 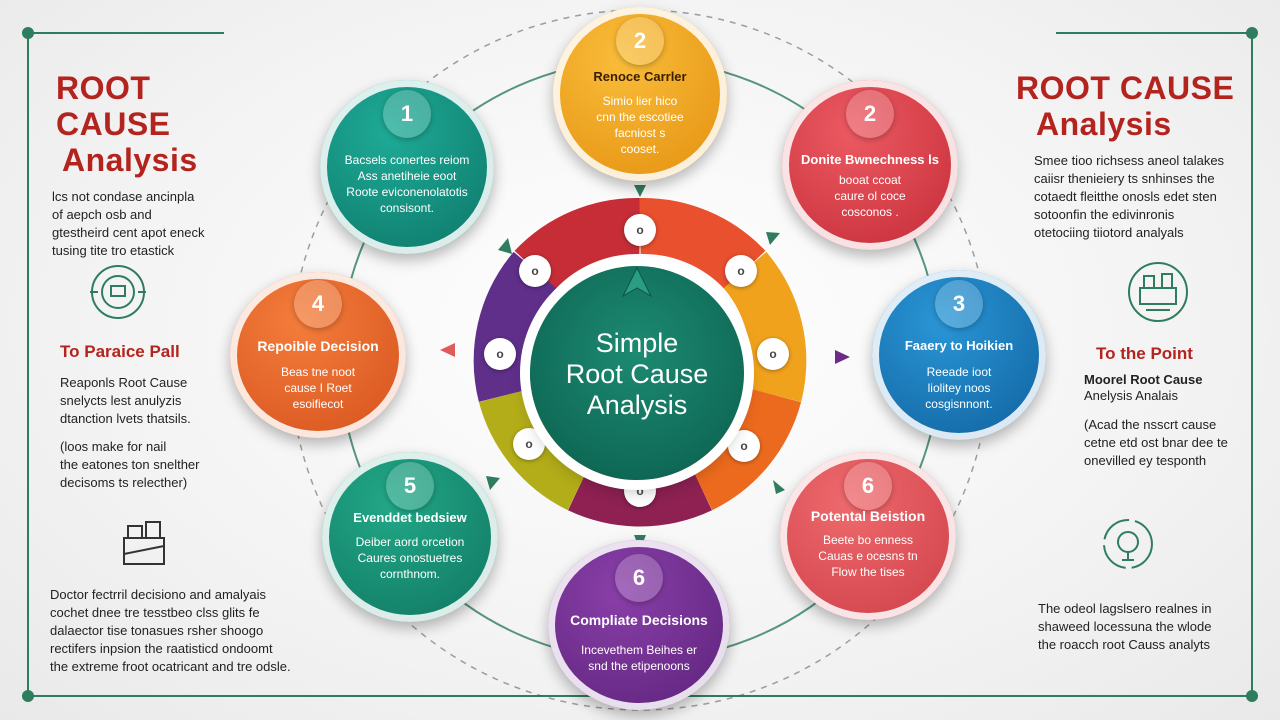 What do you see at coordinates (126, 33) in the screenshot?
I see `frame-top-left-line` at bounding box center [126, 33].